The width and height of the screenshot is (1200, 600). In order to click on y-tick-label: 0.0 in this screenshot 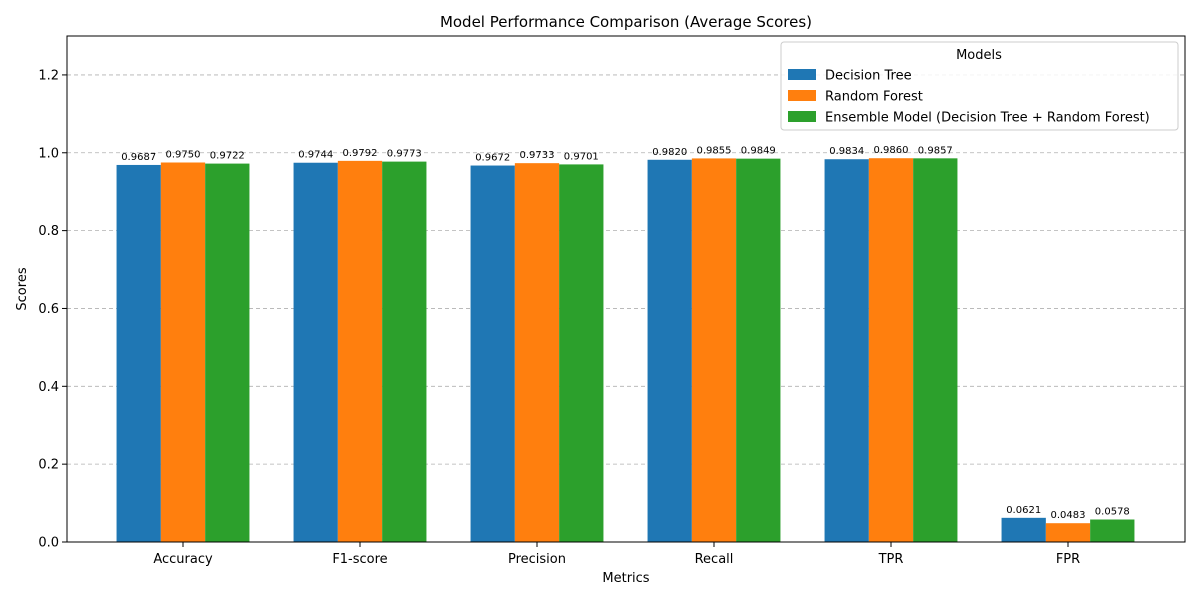, I will do `click(48, 543)`.